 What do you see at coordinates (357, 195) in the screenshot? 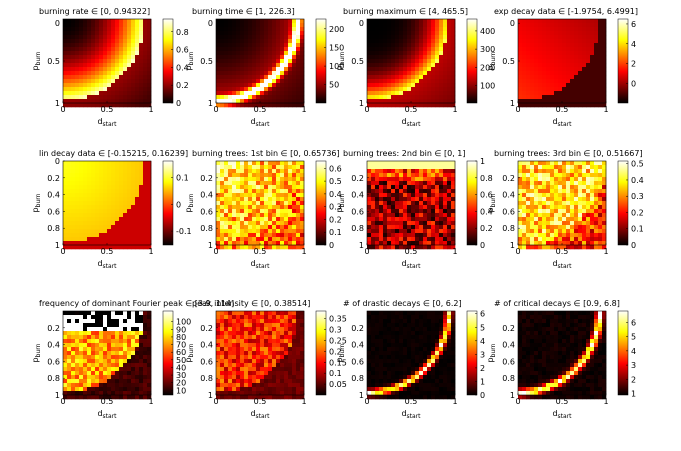
I see `y-tick-label: 0.4` at bounding box center [357, 195].